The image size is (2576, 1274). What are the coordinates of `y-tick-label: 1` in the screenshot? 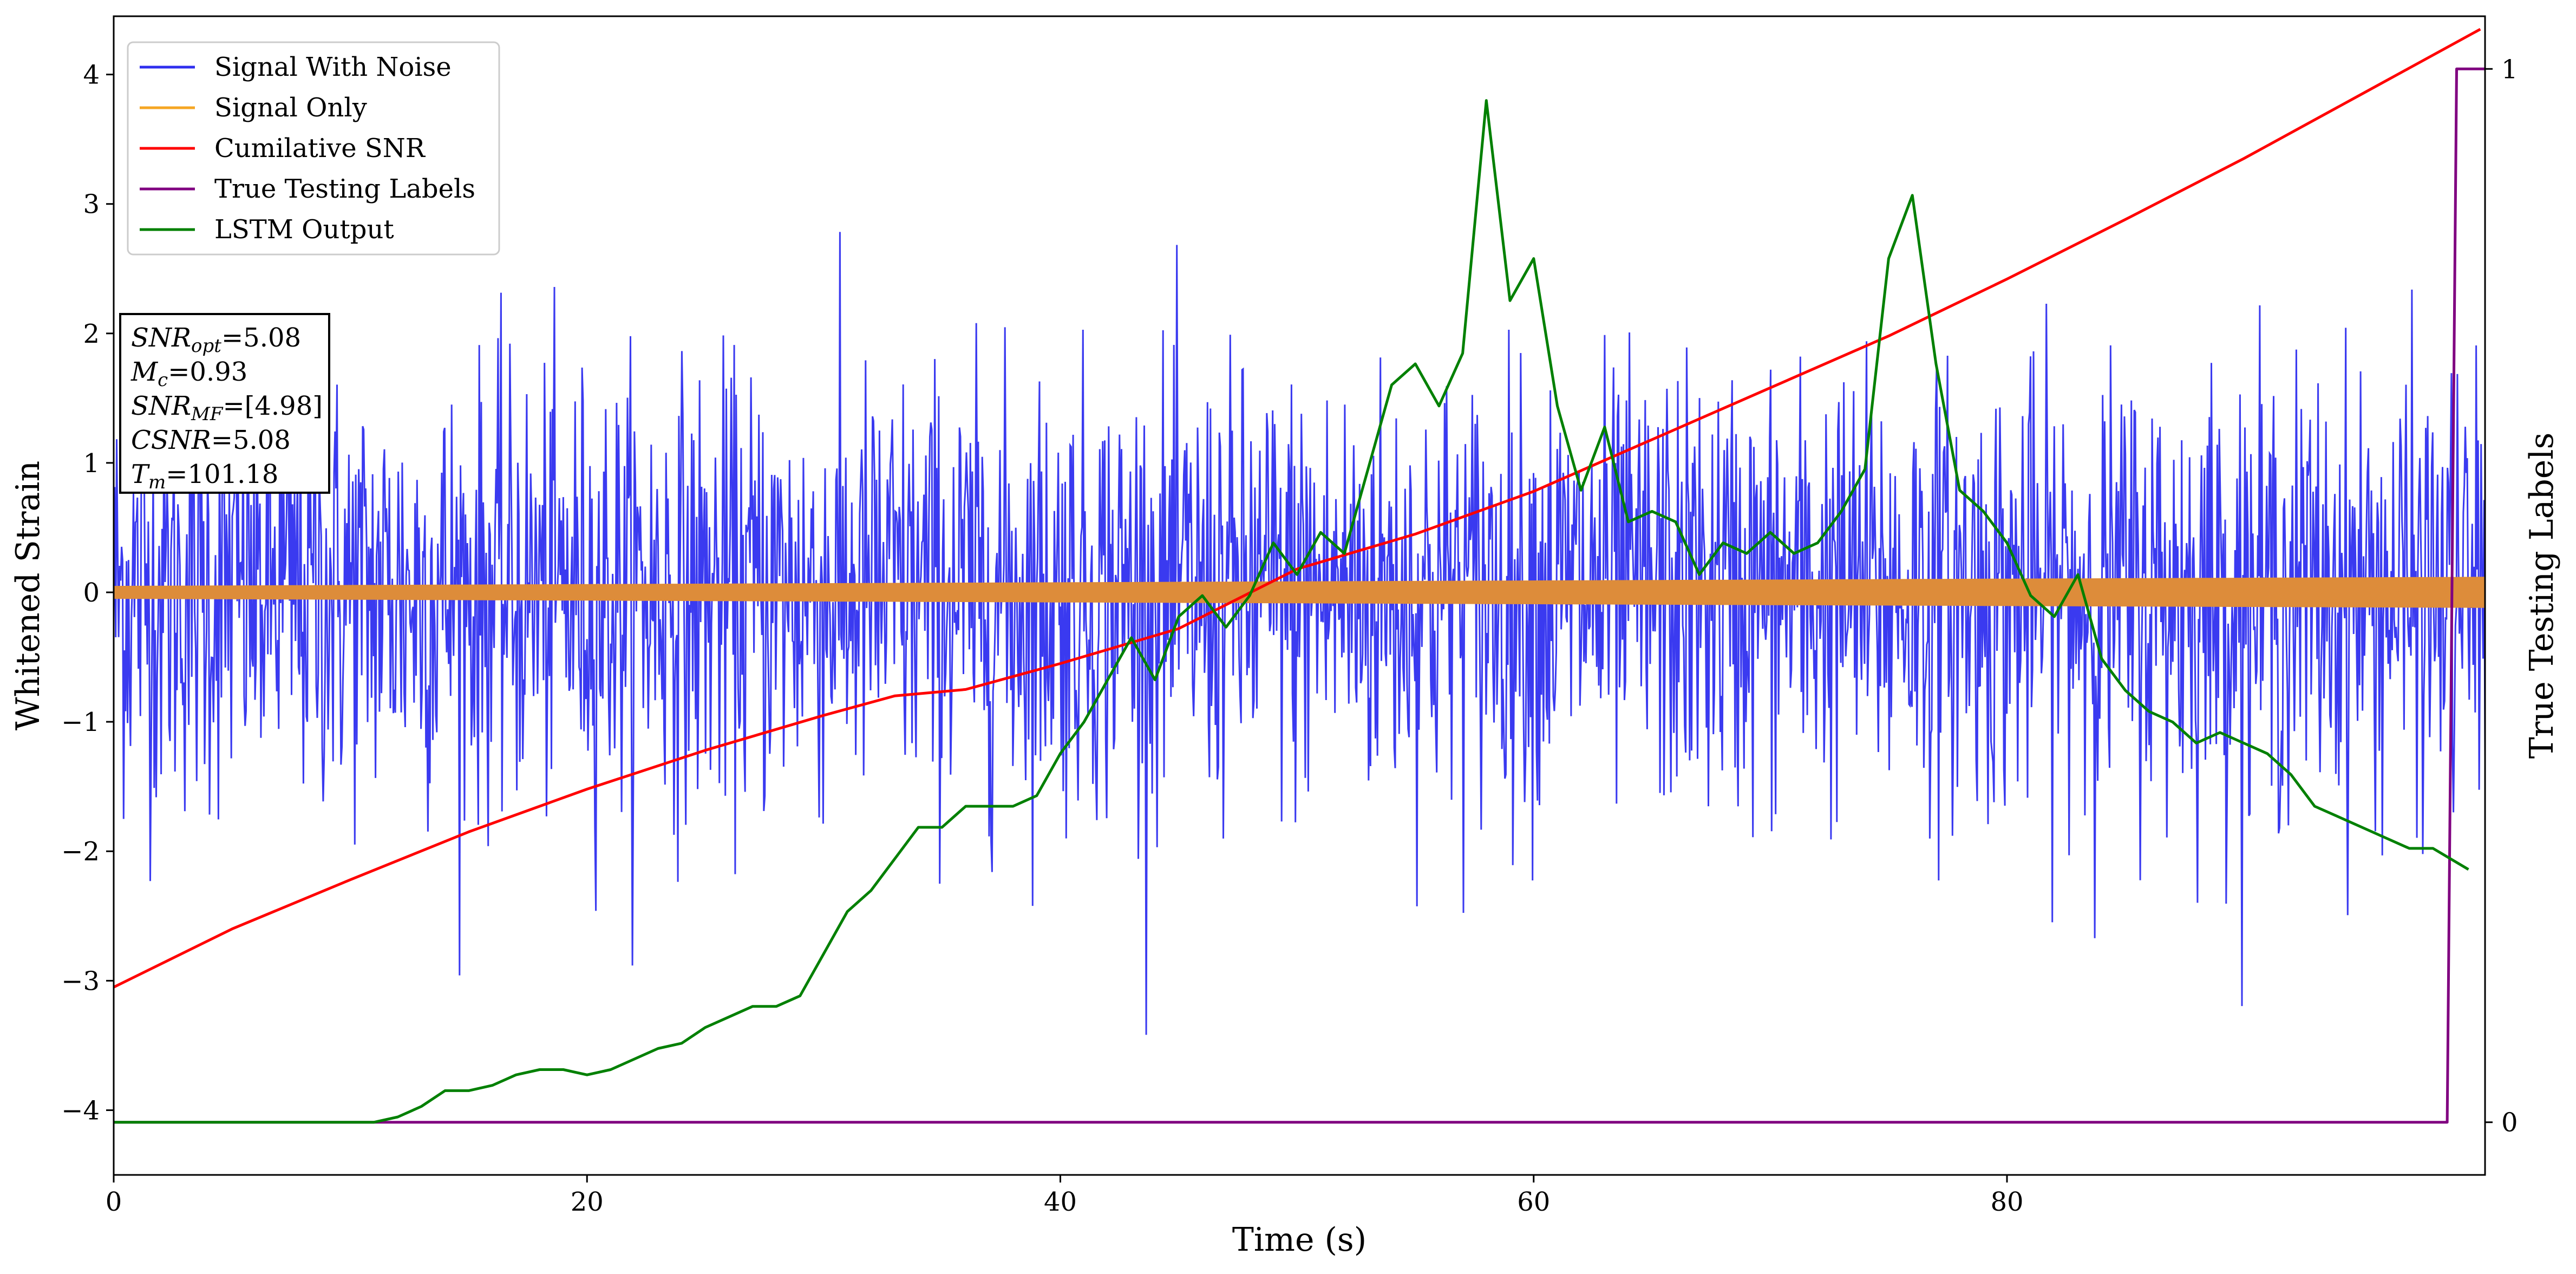 It's located at (92, 463).